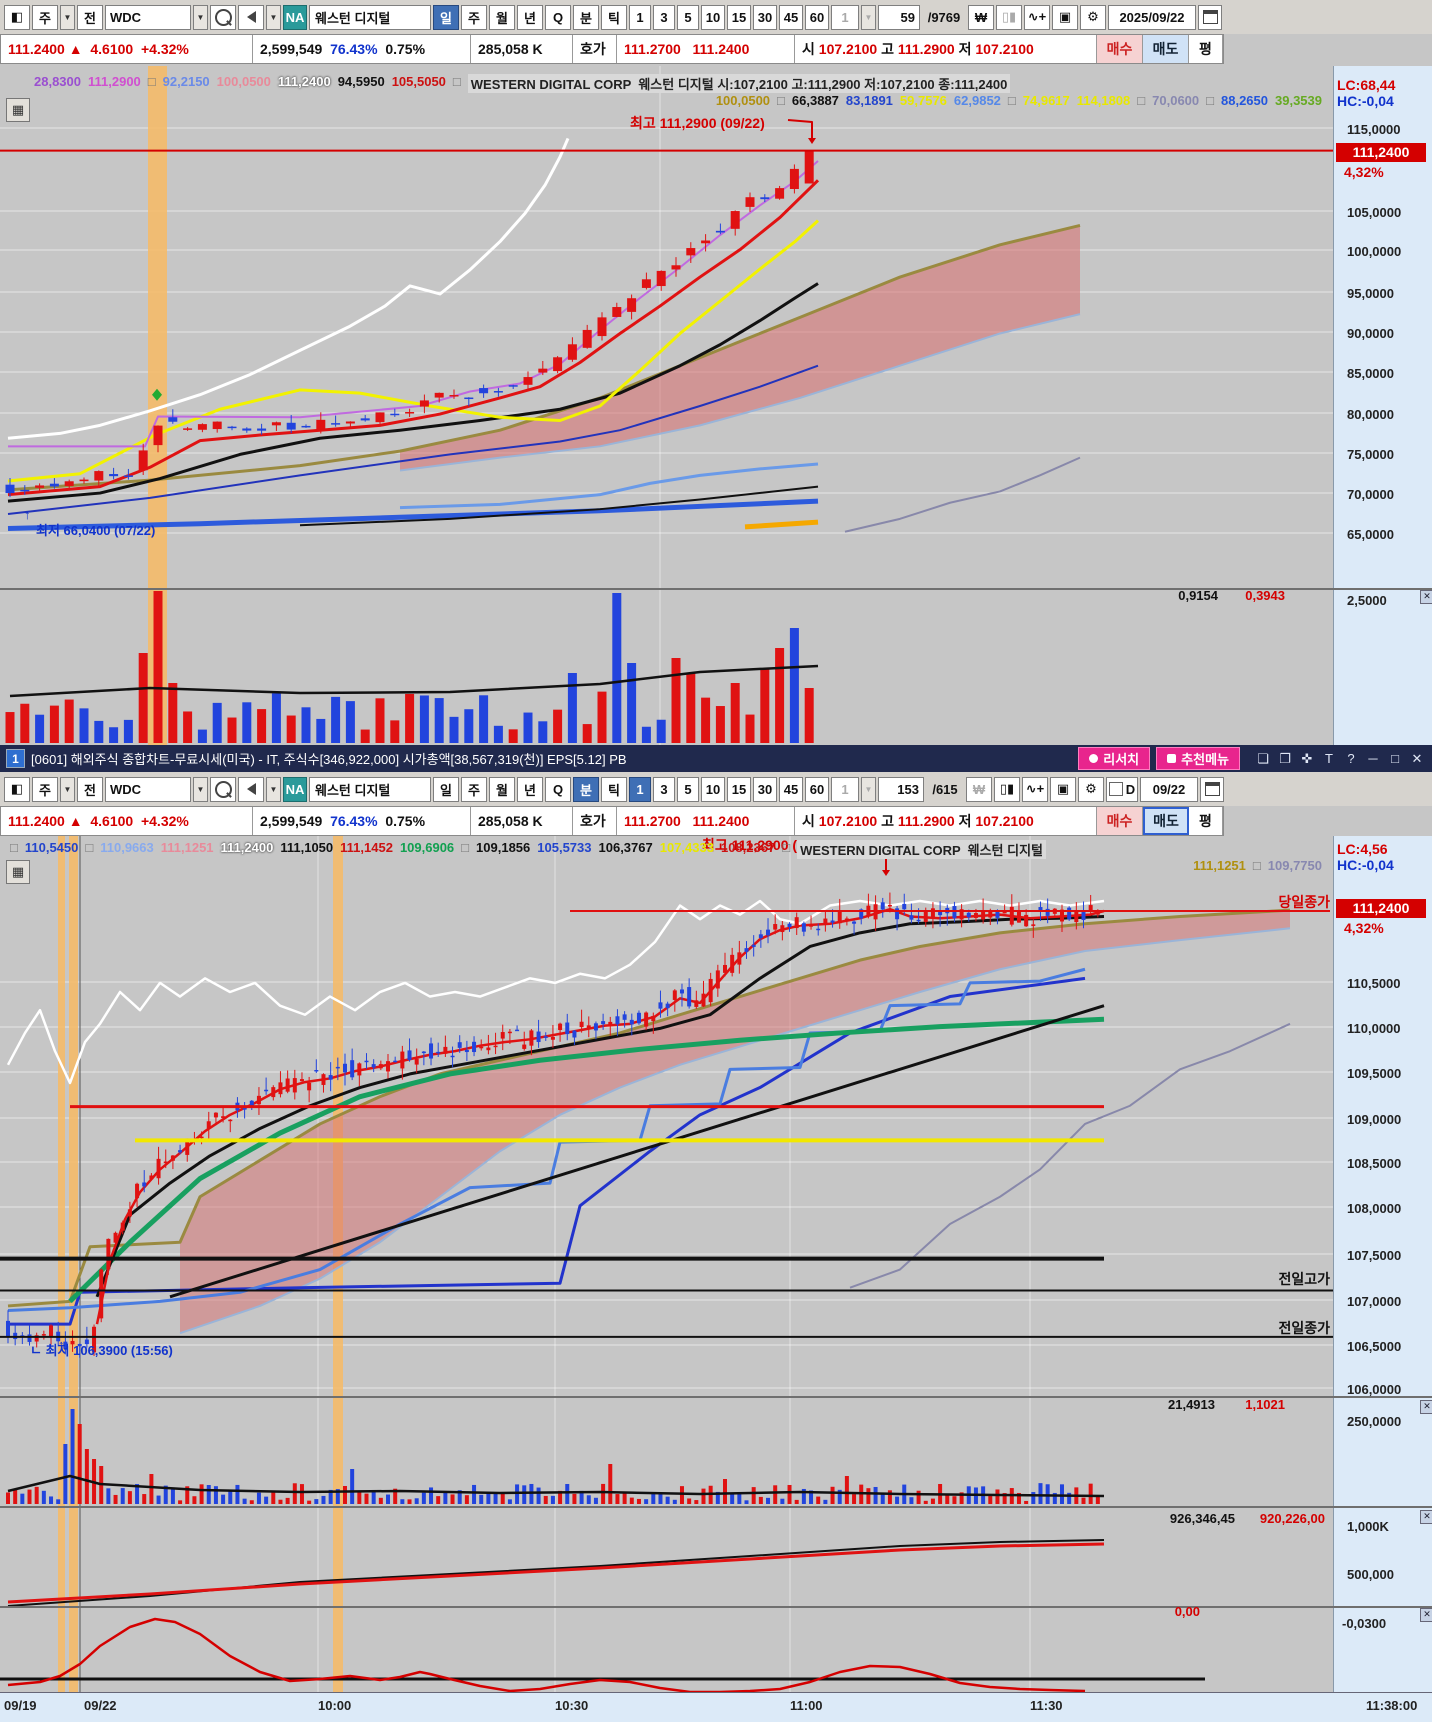 The width and height of the screenshot is (1432, 1722). What do you see at coordinates (1373, 758) in the screenshot?
I see `minimize-icon: ─` at bounding box center [1373, 758].